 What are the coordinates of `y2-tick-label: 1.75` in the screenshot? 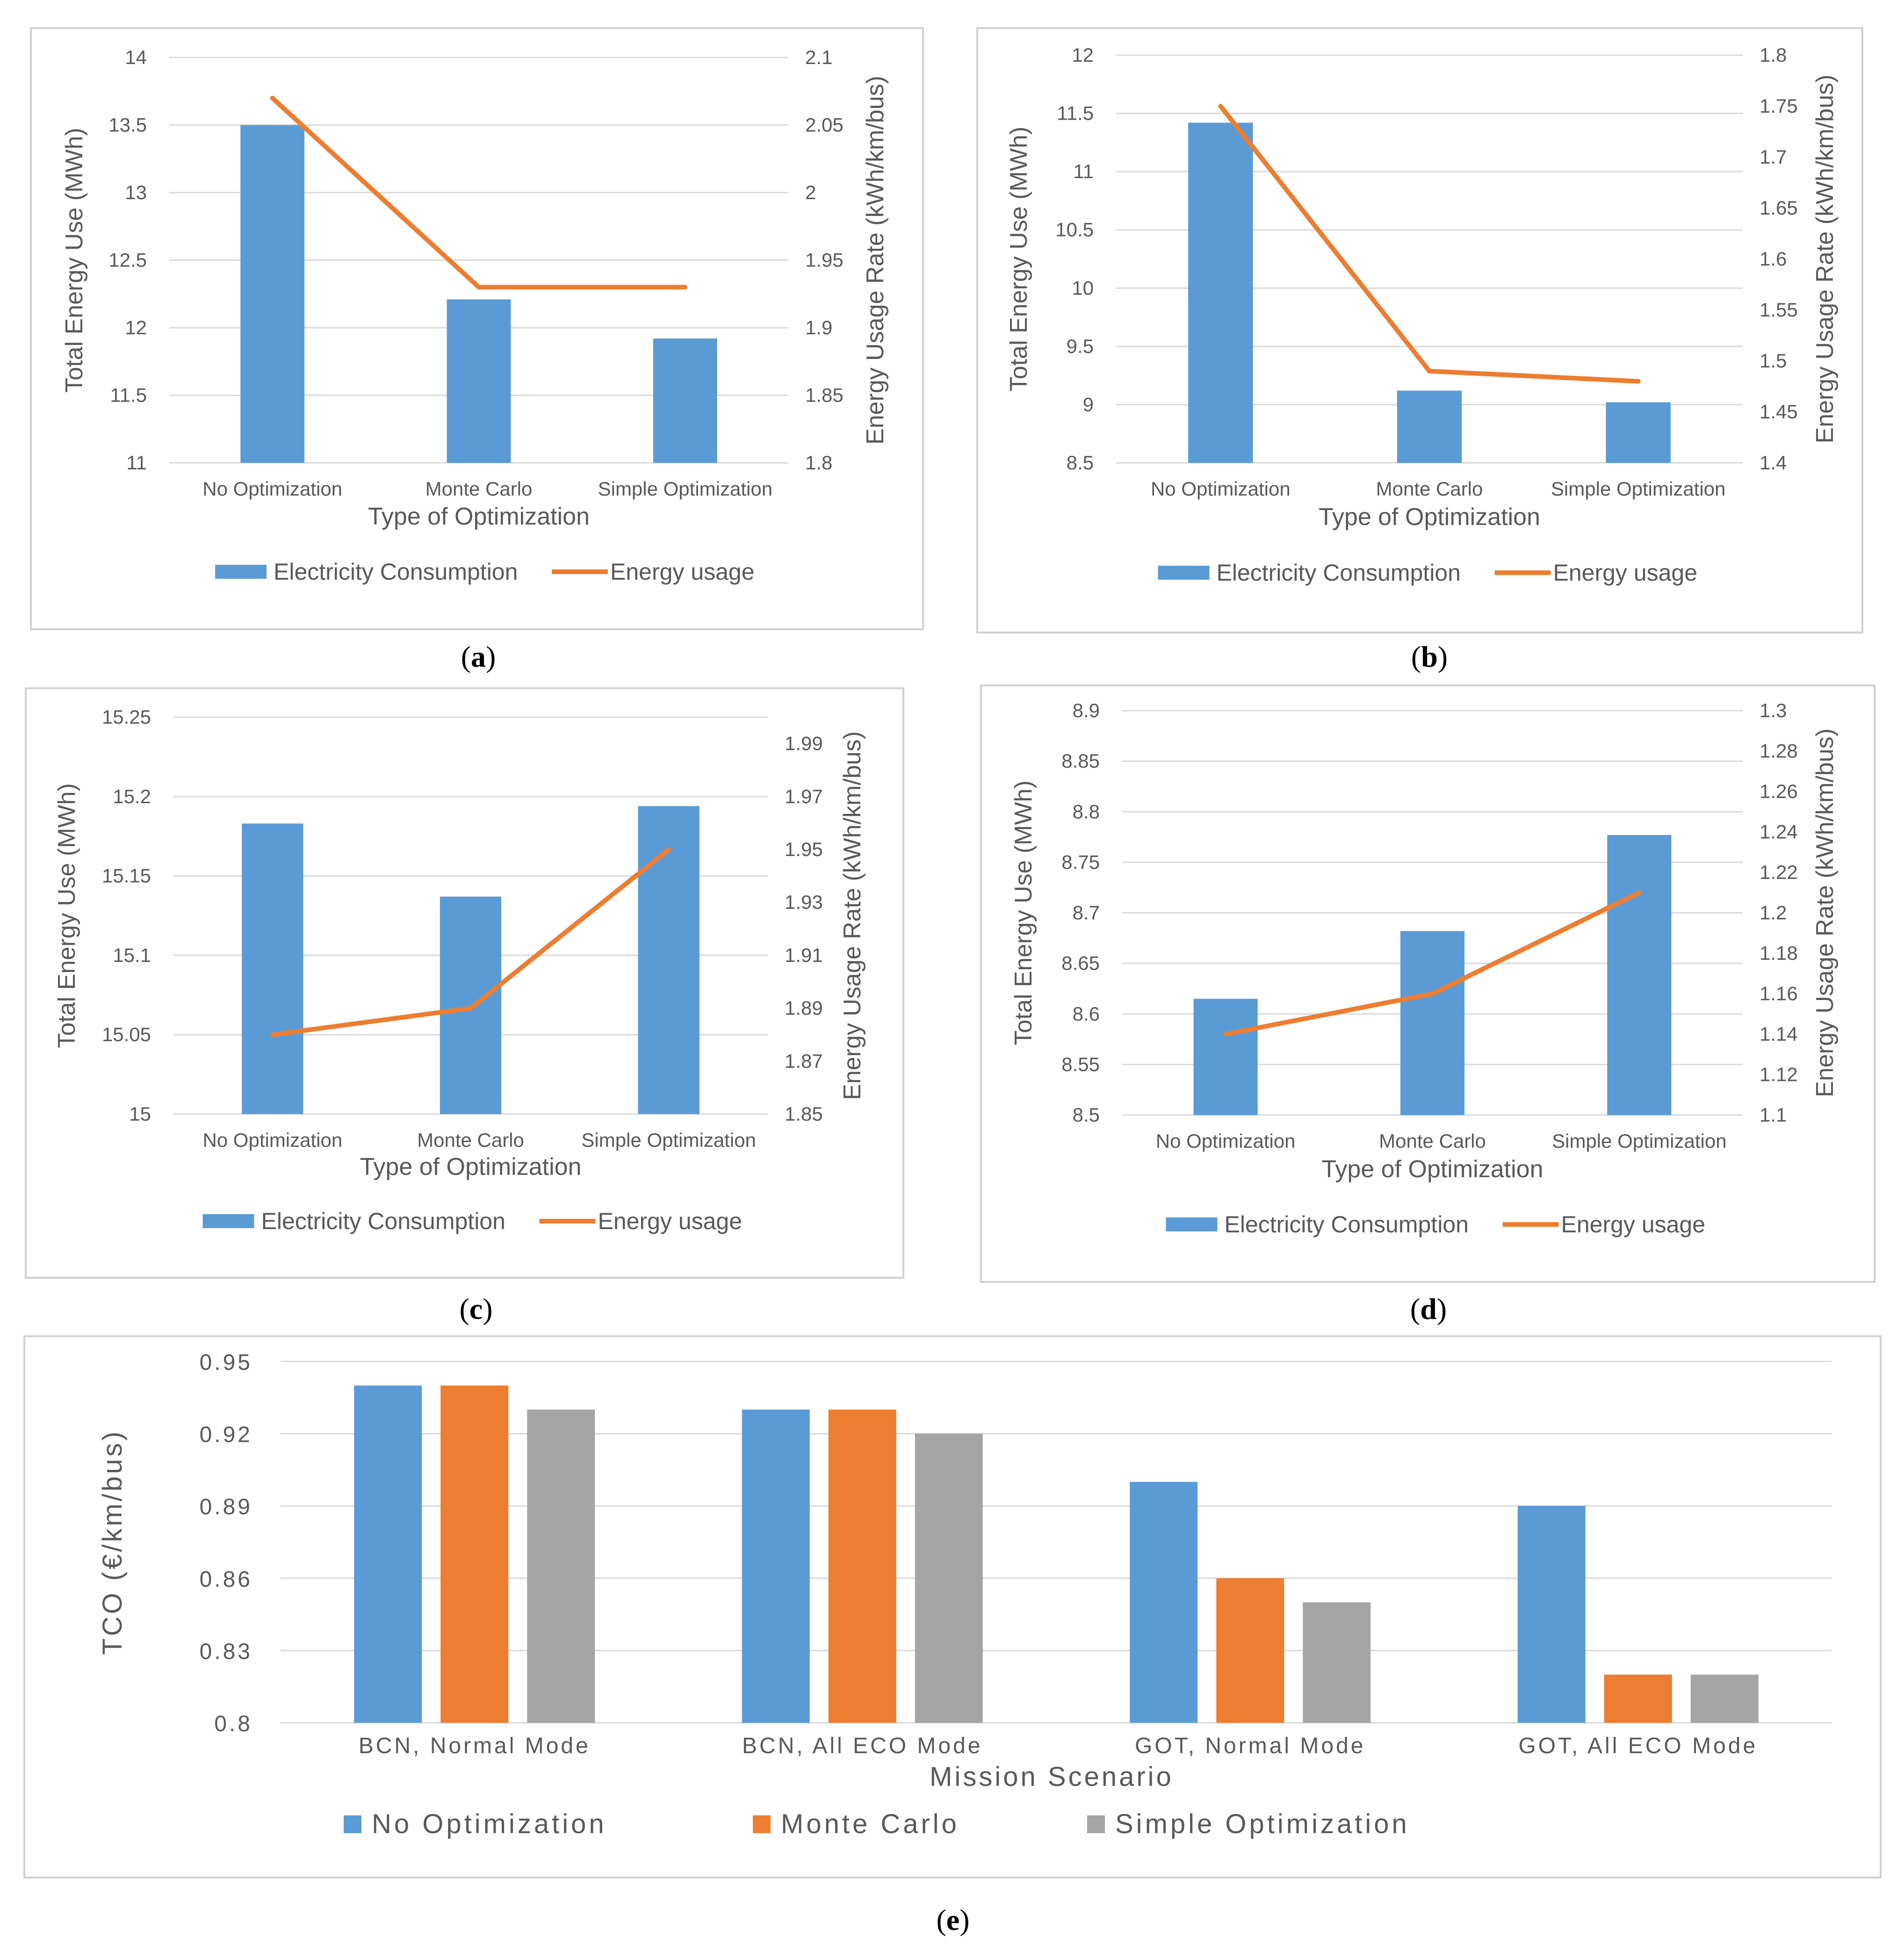 It's located at (1779, 106).